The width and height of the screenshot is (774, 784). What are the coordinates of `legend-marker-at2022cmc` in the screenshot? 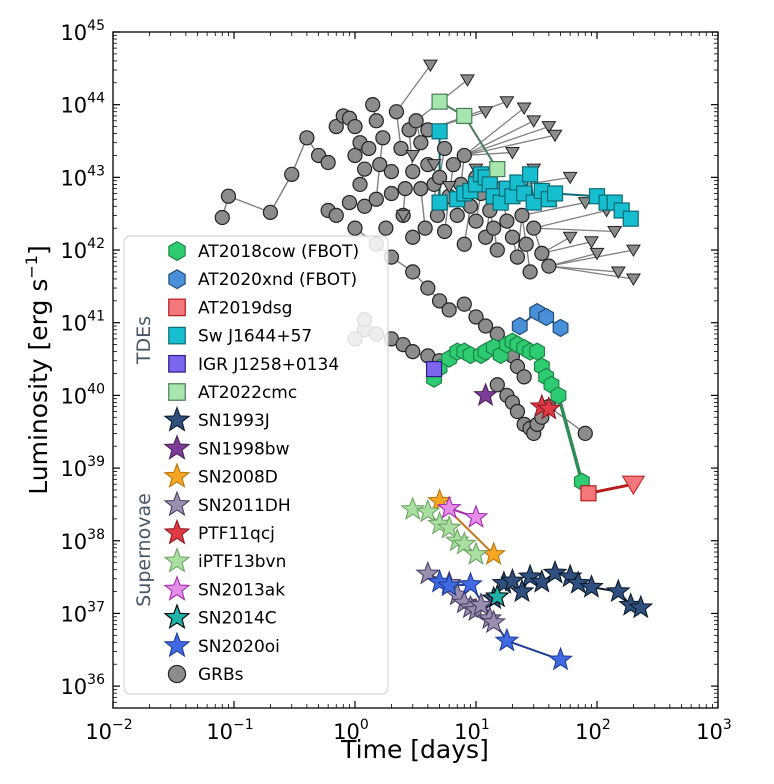 It's located at (177, 392).